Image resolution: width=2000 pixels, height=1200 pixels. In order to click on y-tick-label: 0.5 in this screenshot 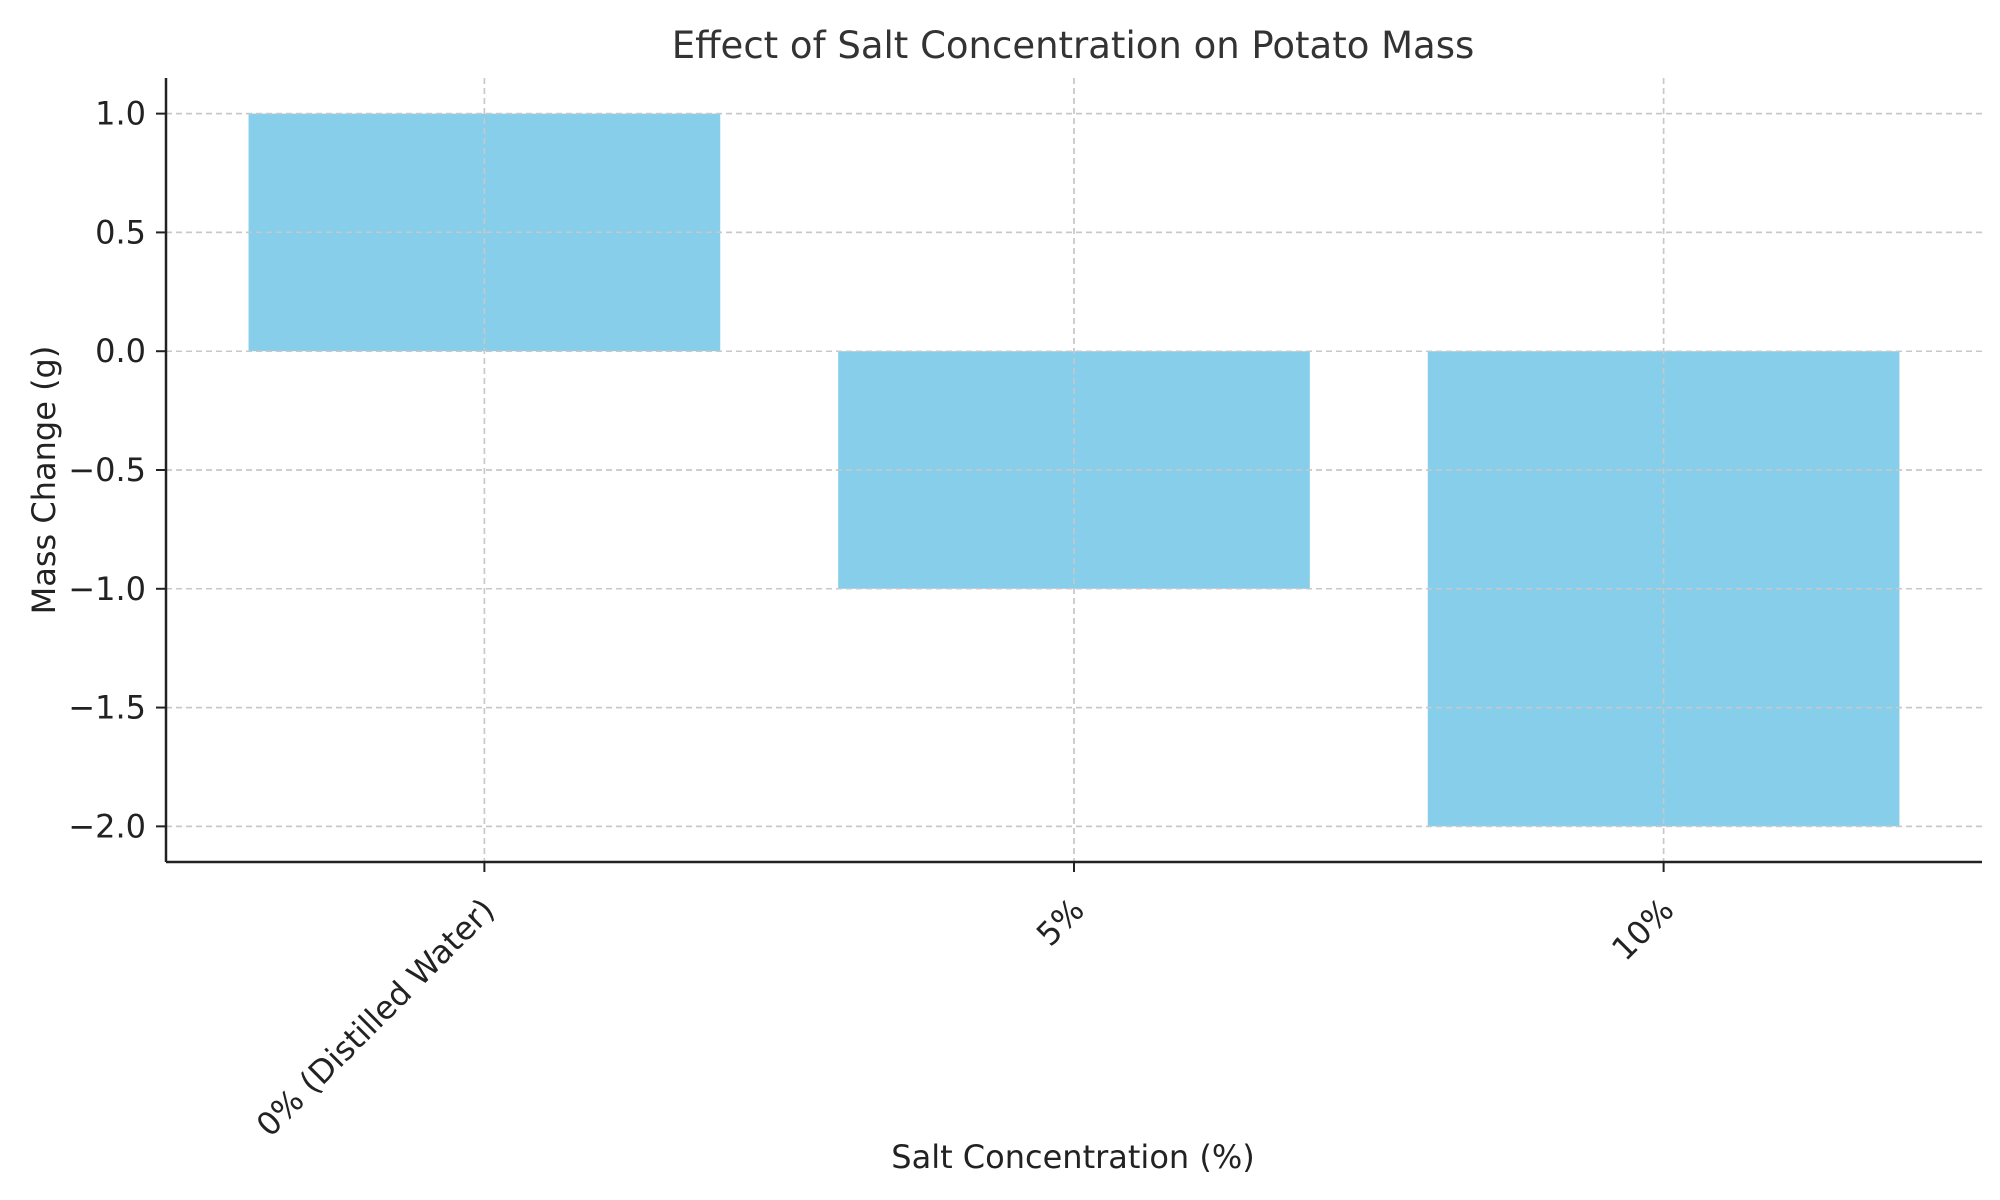, I will do `click(120, 232)`.